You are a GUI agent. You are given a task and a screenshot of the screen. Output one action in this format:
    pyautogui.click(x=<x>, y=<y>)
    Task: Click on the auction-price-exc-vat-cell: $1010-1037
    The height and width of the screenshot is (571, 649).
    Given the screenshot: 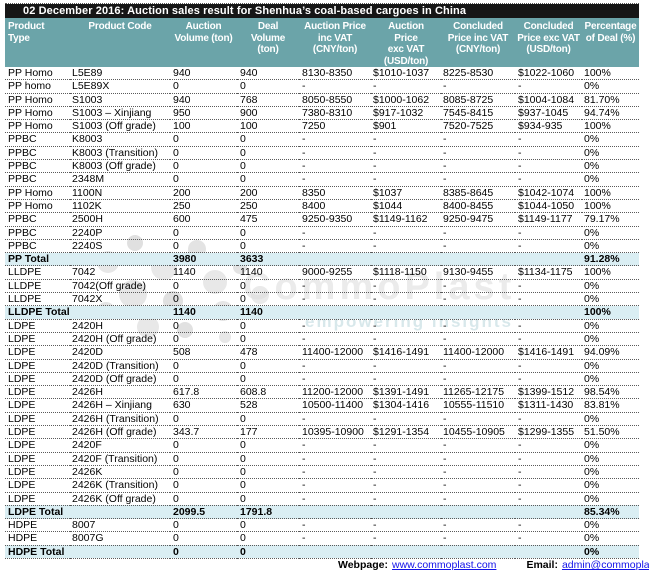 What is the action you would take?
    pyautogui.click(x=406, y=74)
    